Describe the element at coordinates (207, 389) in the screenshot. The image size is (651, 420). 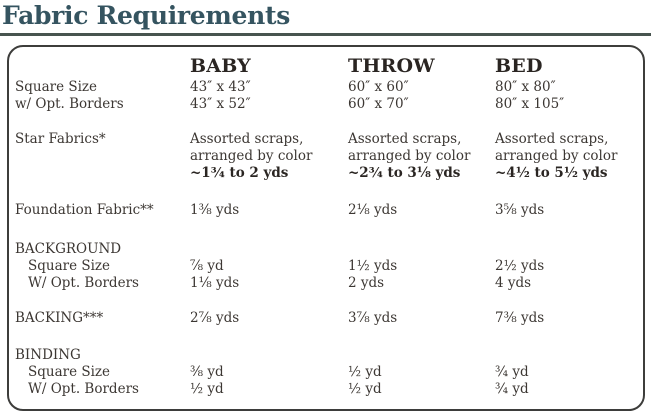
I see `baby-value: ½ yd` at that location.